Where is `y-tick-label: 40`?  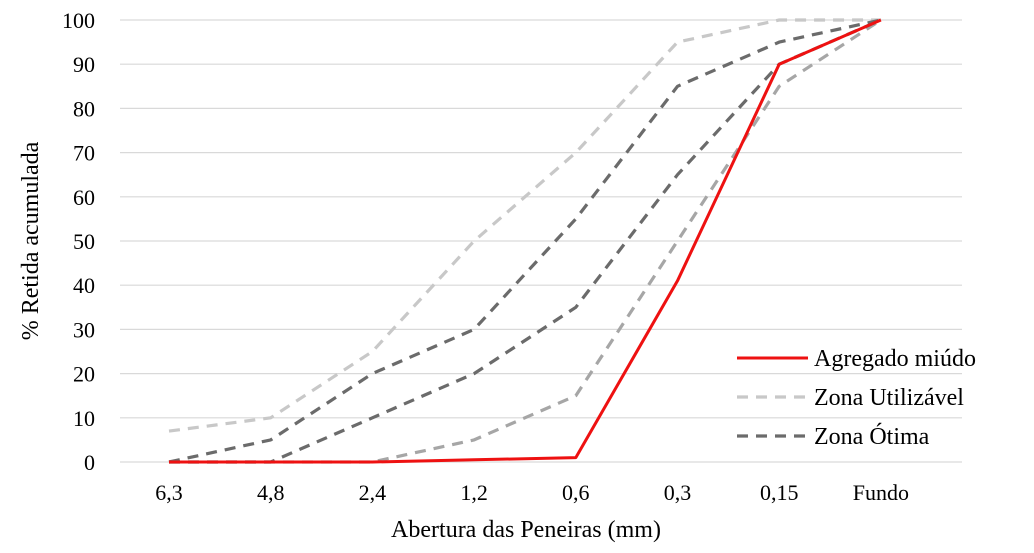
y-tick-label: 40 is located at coordinates (84, 285).